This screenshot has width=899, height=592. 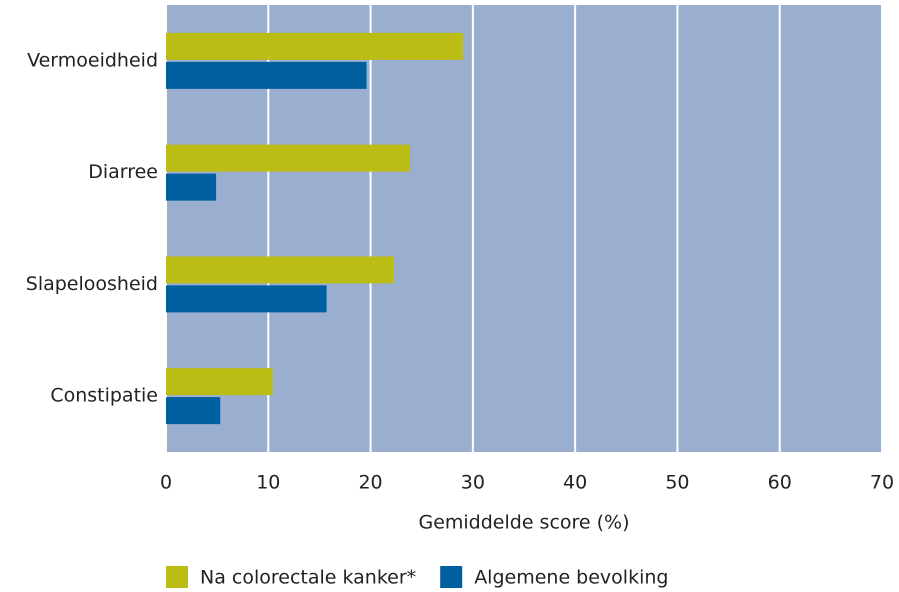 What do you see at coordinates (268, 483) in the screenshot?
I see `x-tick-label: 10` at bounding box center [268, 483].